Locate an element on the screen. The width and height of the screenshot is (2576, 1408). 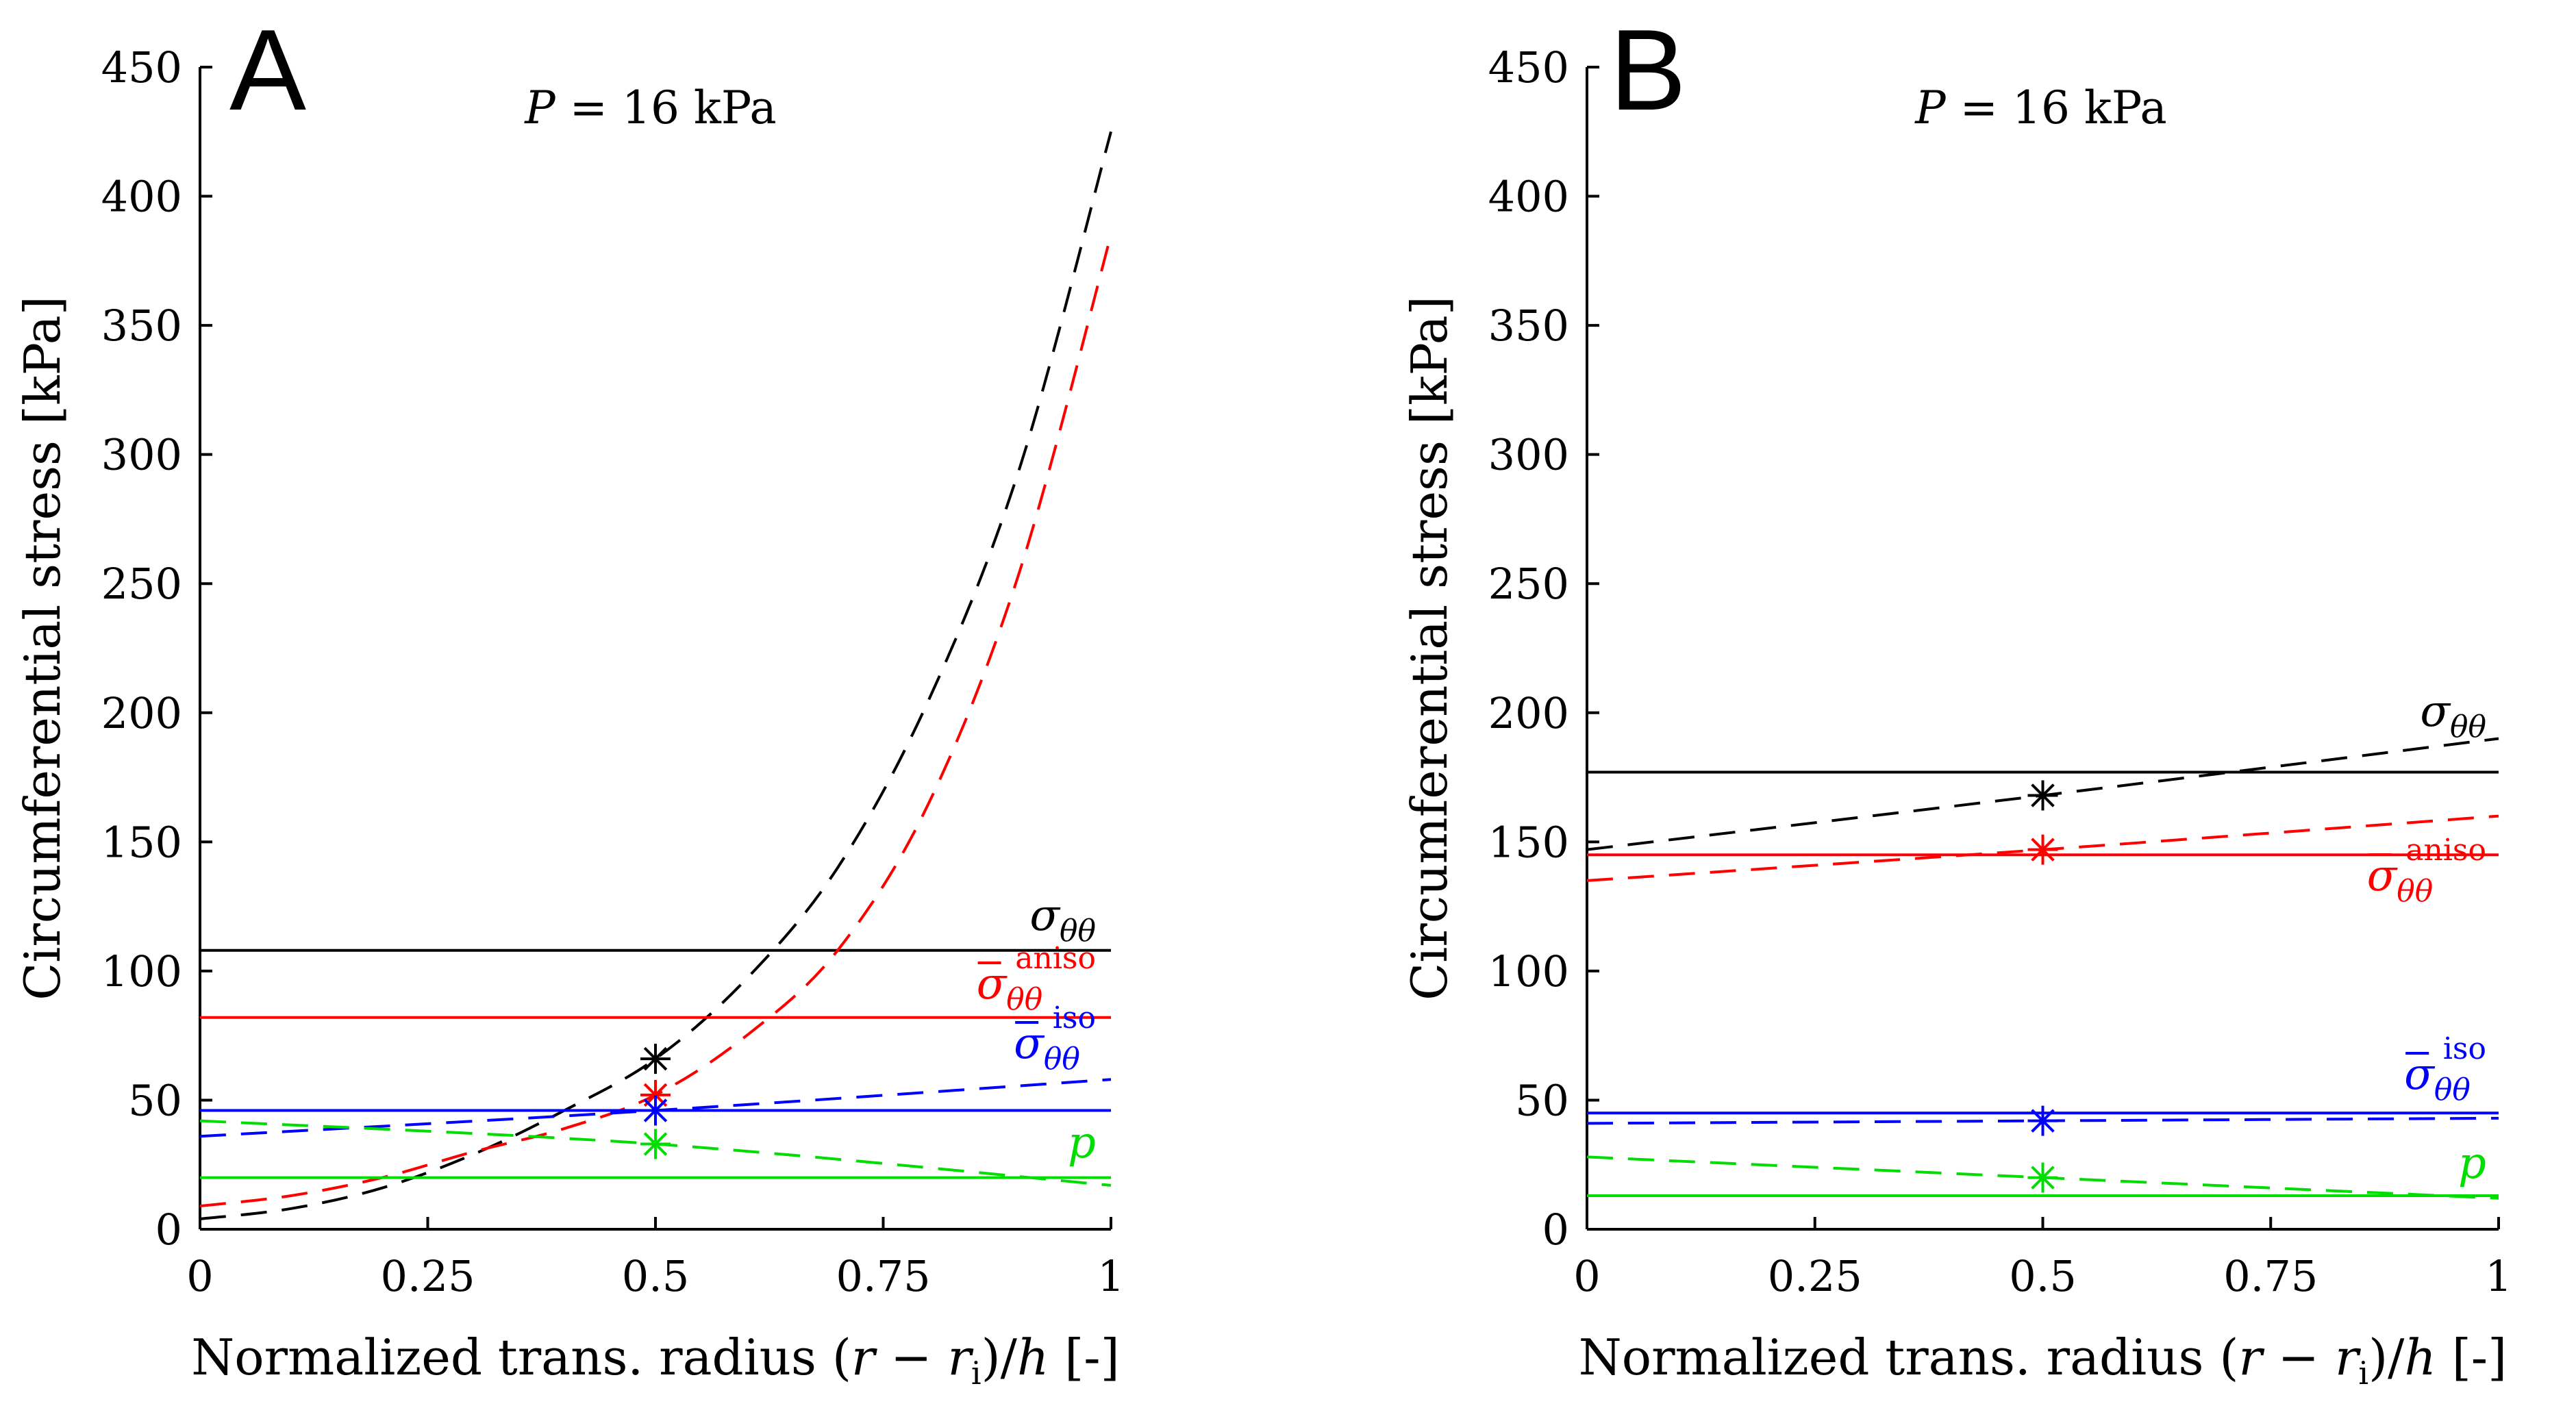
series-sigma: σθθ is located at coordinates (2042, 768).